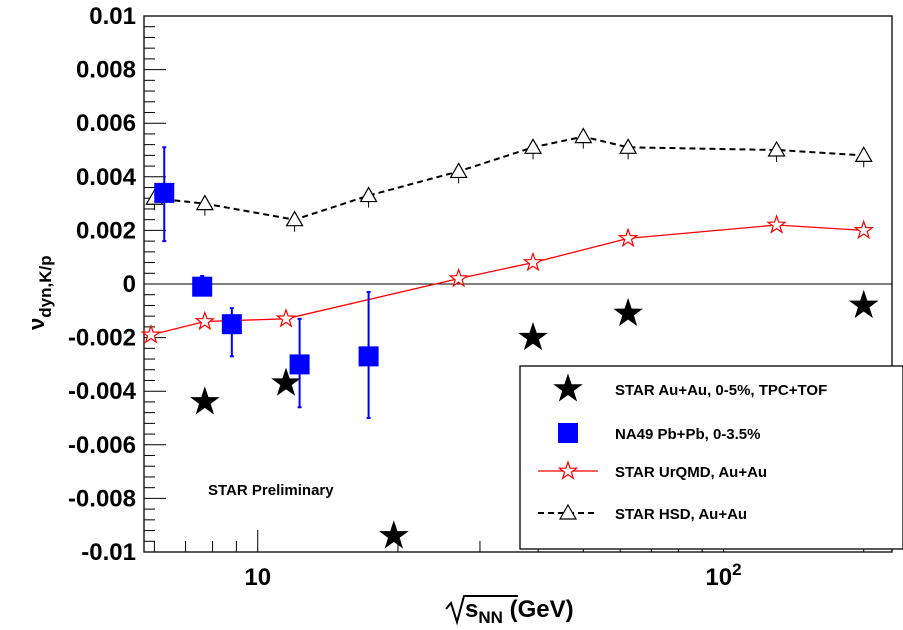 The height and width of the screenshot is (630, 903). I want to click on y-tick-label: -0.008, so click(102, 498).